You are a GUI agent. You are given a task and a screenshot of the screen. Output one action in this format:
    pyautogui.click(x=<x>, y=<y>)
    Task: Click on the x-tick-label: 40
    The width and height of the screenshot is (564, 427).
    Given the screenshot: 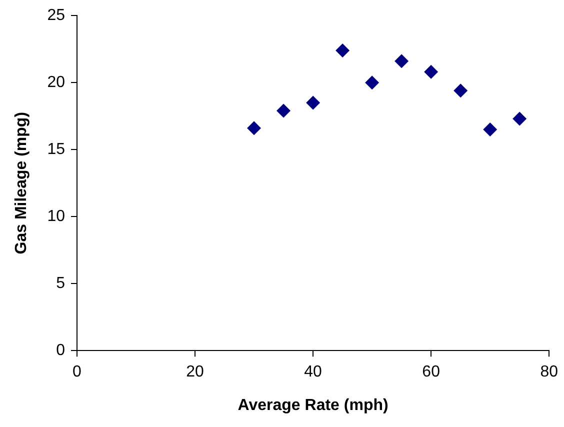 What is the action you would take?
    pyautogui.click(x=313, y=372)
    